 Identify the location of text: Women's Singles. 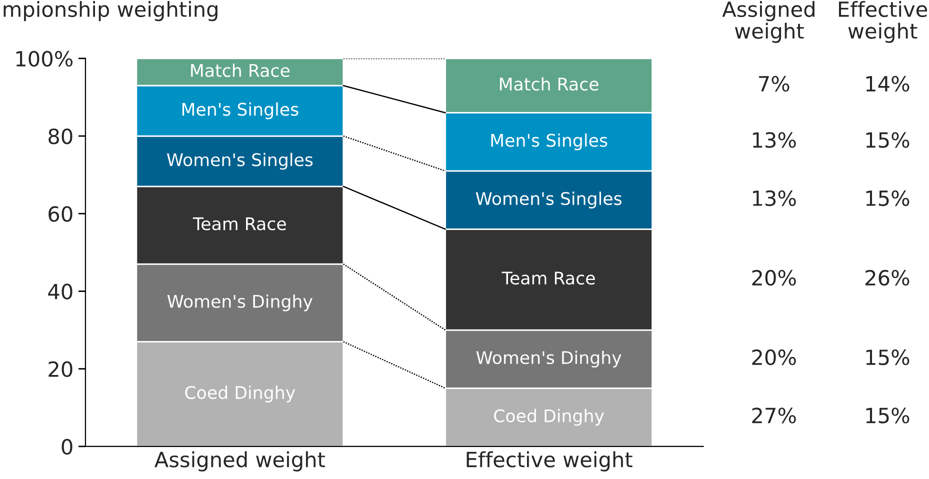
(549, 200).